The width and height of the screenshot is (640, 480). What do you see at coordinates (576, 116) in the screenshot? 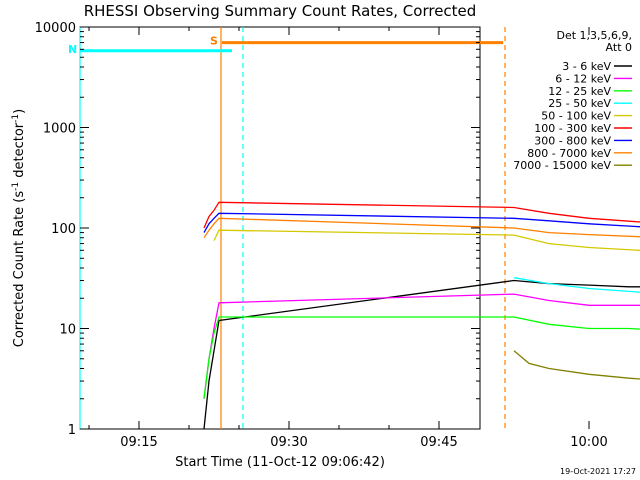
I see `legend-label: 50 - 100 keV` at bounding box center [576, 116].